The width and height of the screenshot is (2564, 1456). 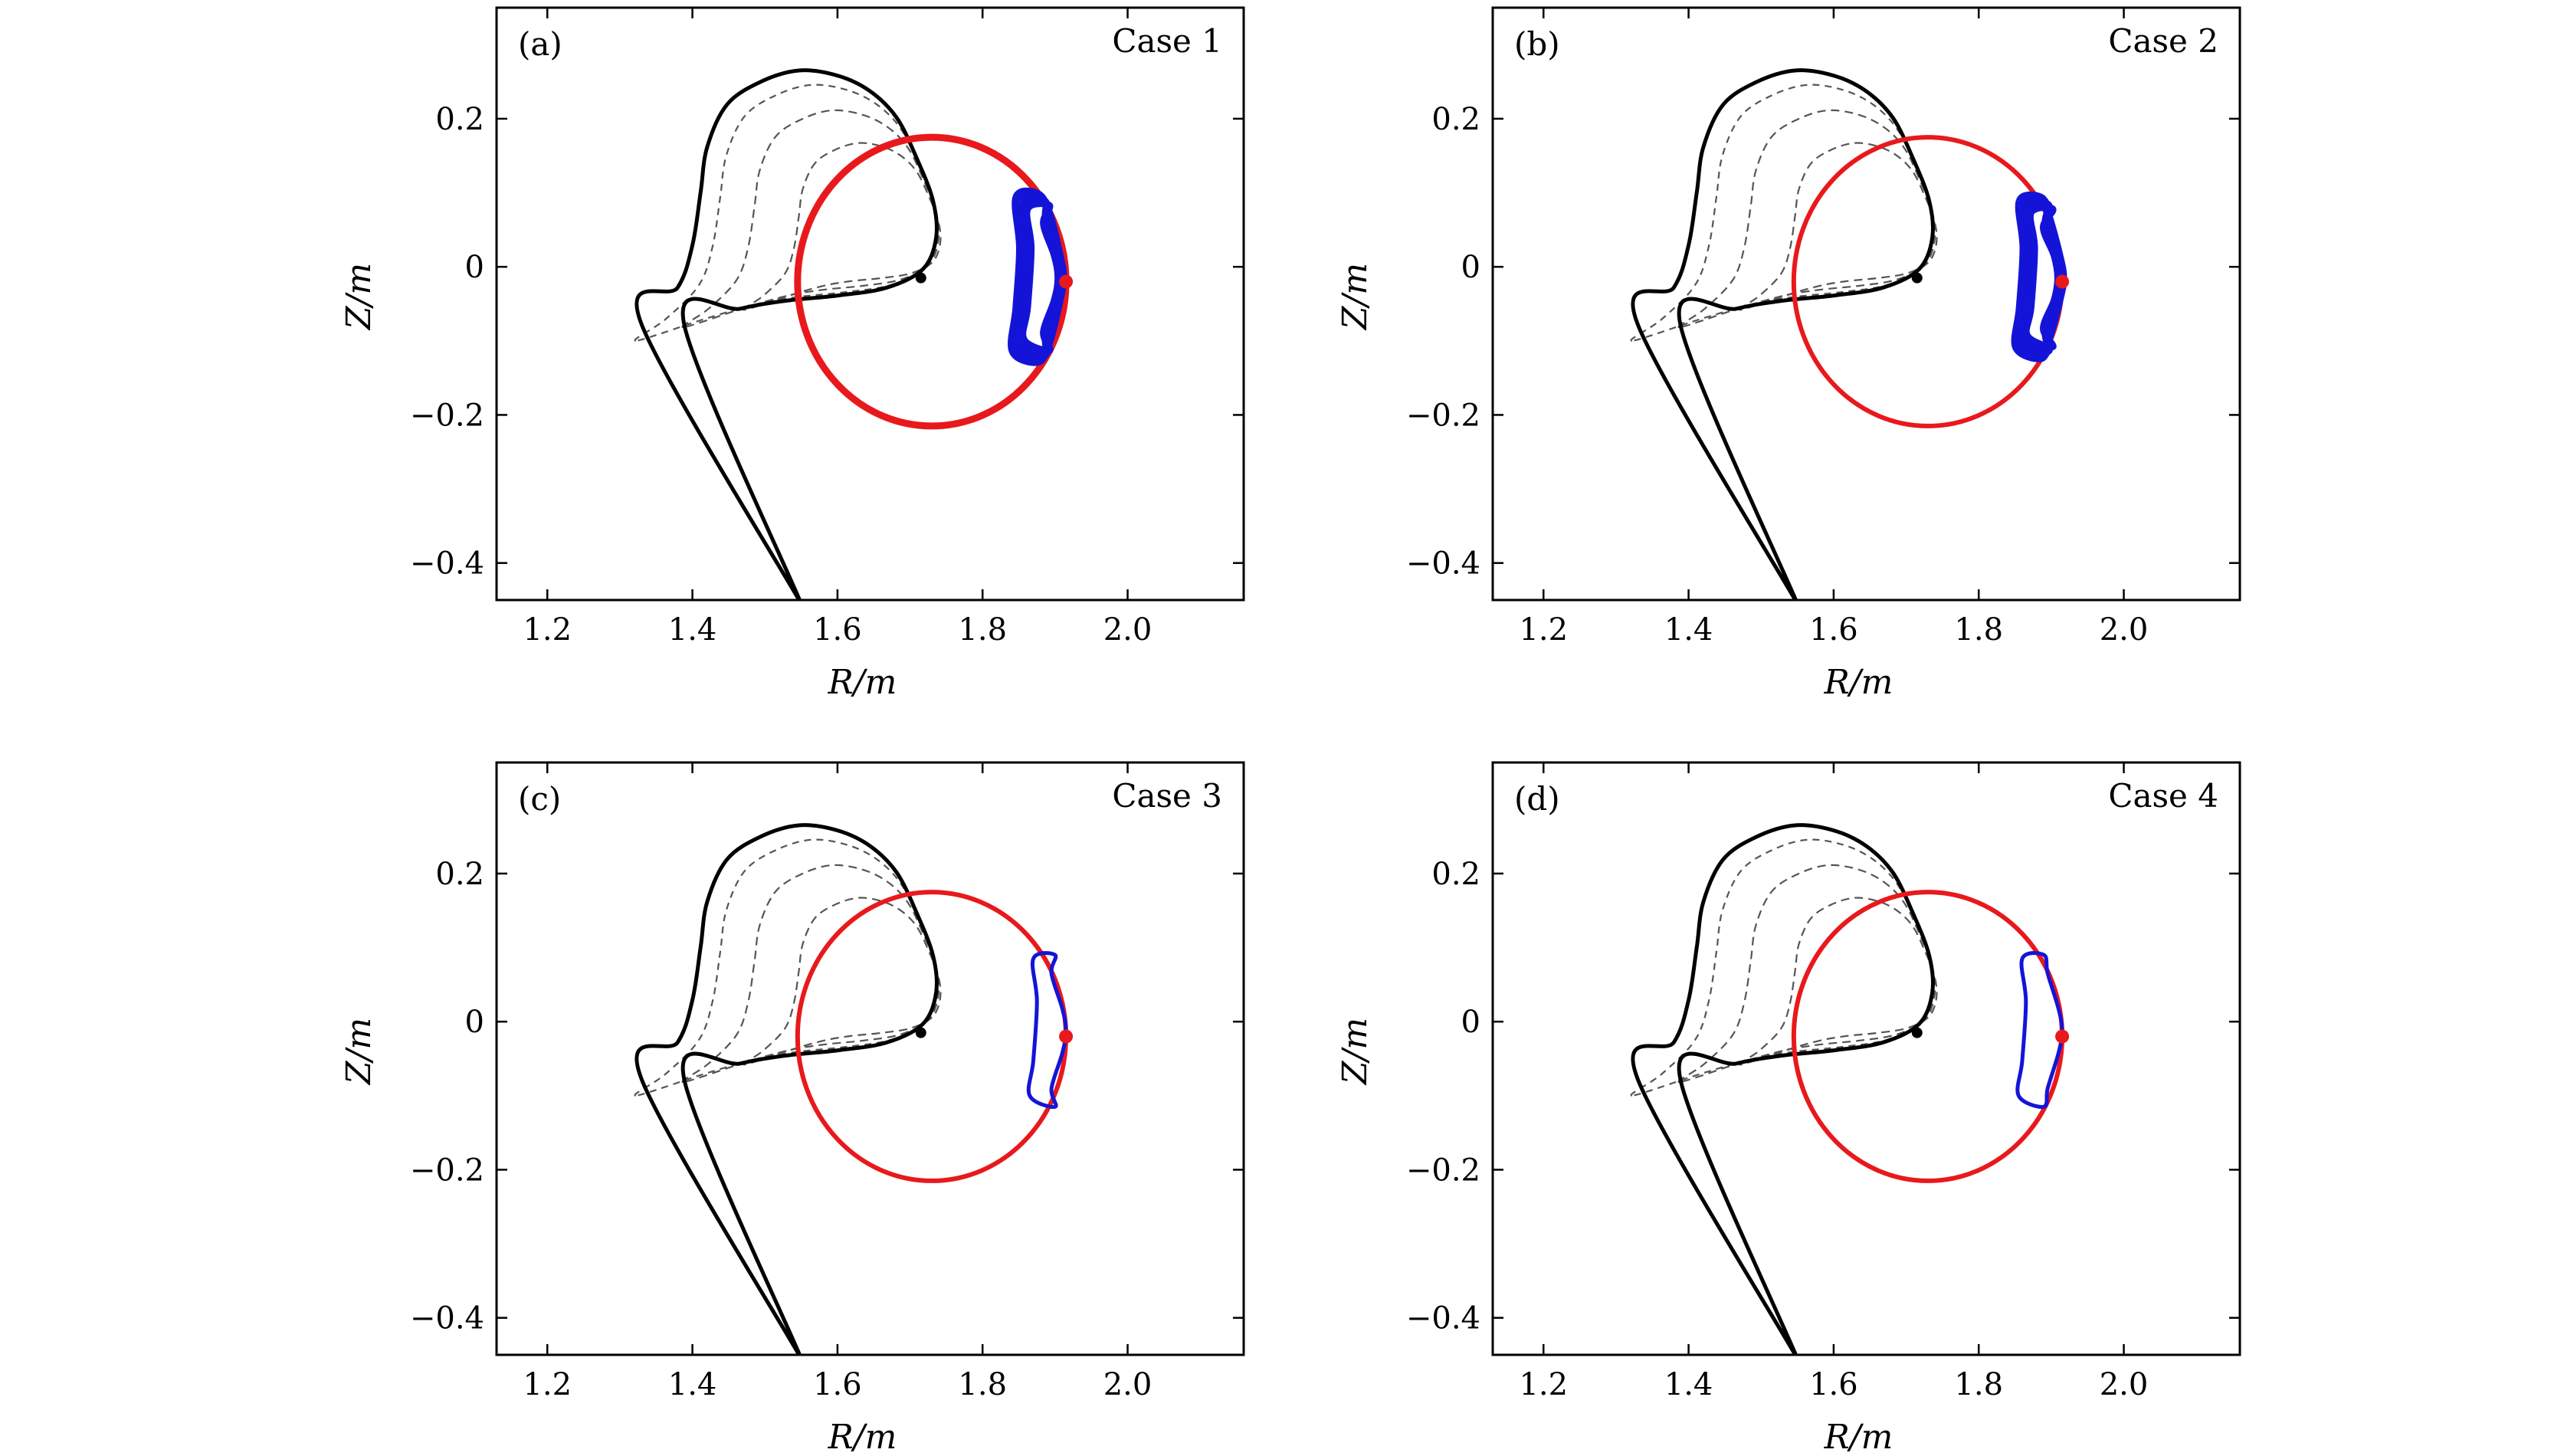 What do you see at coordinates (1537, 44) in the screenshot?
I see `panel-label: (b)` at bounding box center [1537, 44].